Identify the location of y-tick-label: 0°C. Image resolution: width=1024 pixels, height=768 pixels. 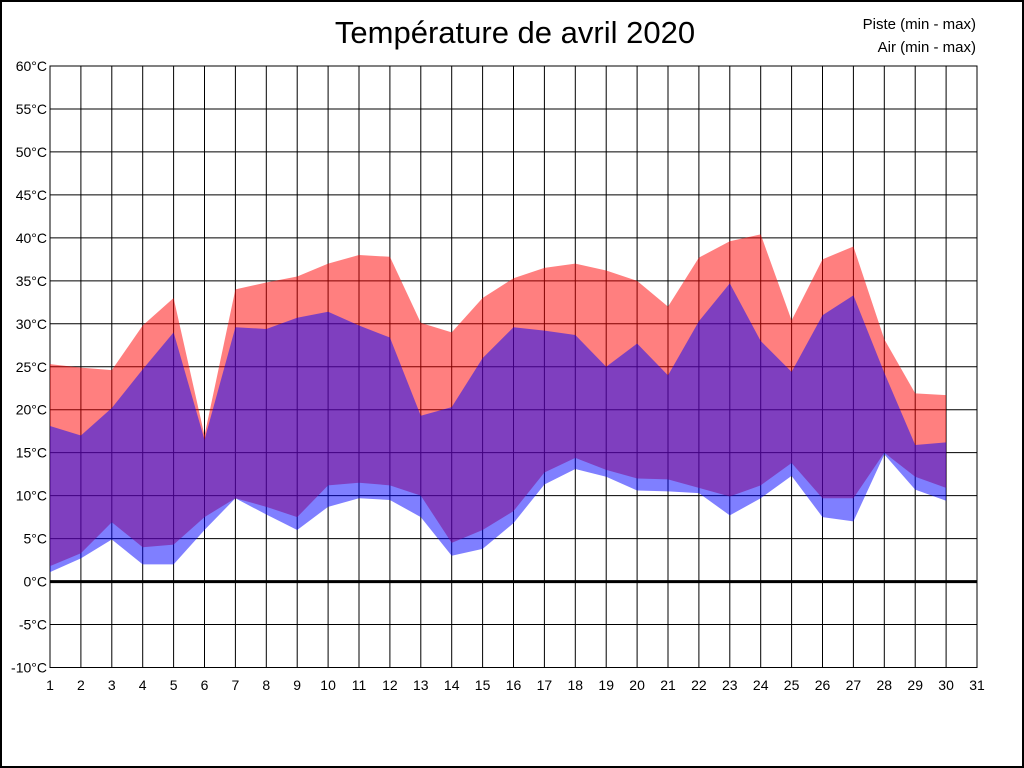
(36, 582).